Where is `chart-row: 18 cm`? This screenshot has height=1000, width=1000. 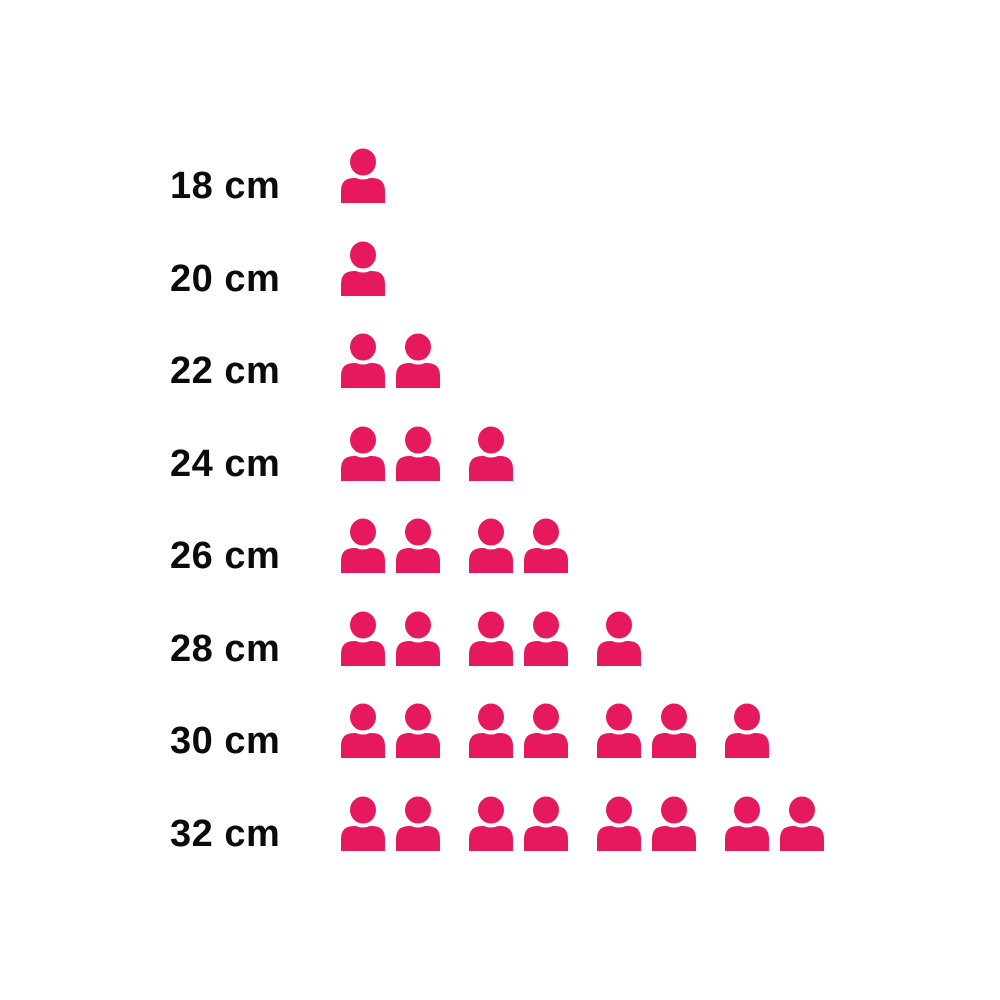 chart-row: 18 cm is located at coordinates (511, 193).